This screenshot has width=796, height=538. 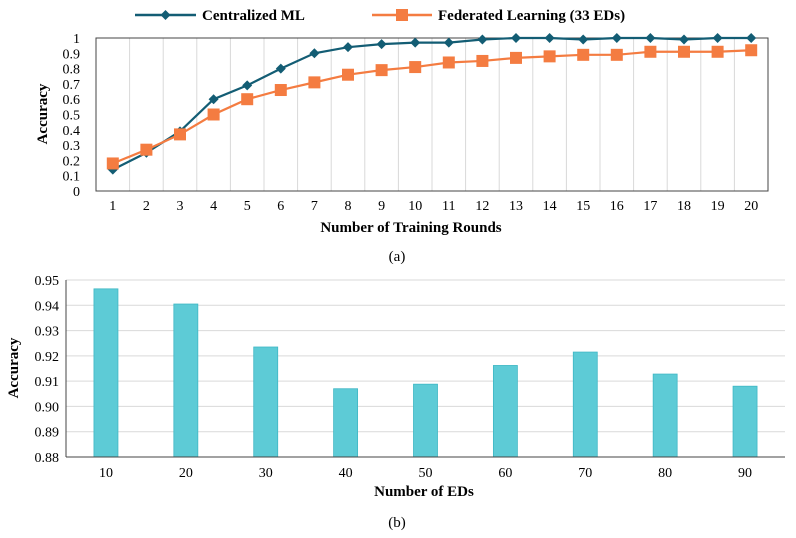 I want to click on y-ticks-a: 00.10.20.30.40.50.60.70.80.91, so click(x=72, y=116).